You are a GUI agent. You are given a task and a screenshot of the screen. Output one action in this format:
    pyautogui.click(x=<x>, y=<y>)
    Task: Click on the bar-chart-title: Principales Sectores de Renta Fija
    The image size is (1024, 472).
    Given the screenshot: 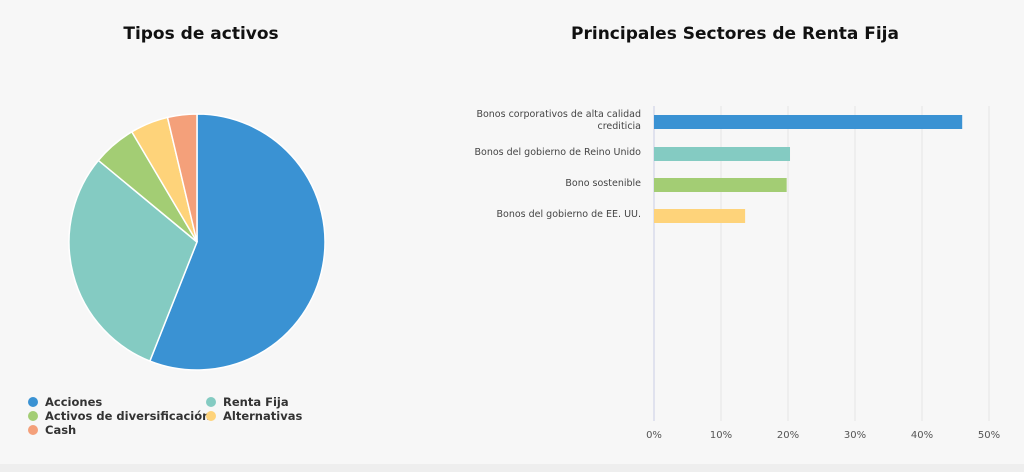 What is the action you would take?
    pyautogui.click(x=735, y=34)
    